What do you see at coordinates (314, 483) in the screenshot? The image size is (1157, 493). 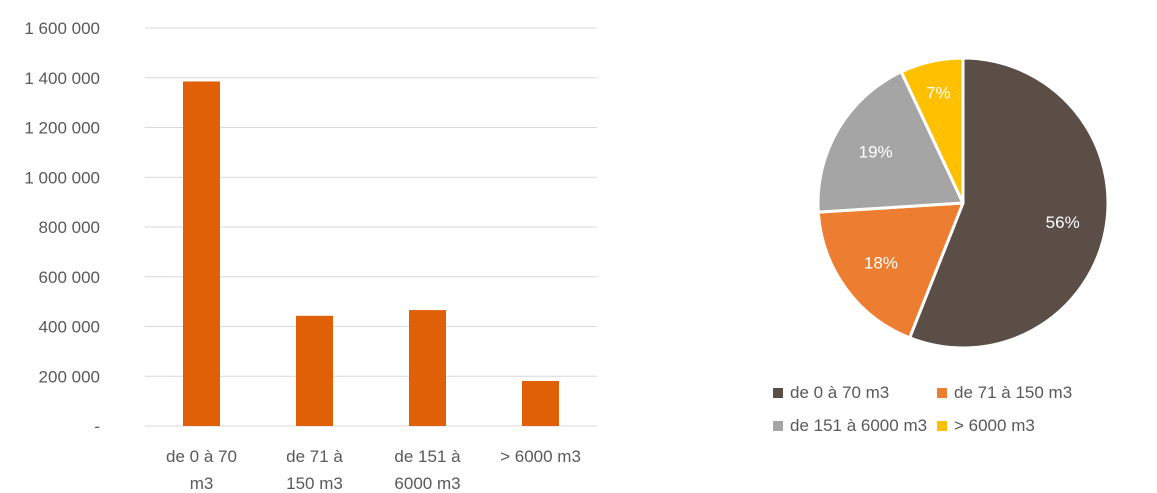 I see `x-tick-label: 150 m3` at bounding box center [314, 483].